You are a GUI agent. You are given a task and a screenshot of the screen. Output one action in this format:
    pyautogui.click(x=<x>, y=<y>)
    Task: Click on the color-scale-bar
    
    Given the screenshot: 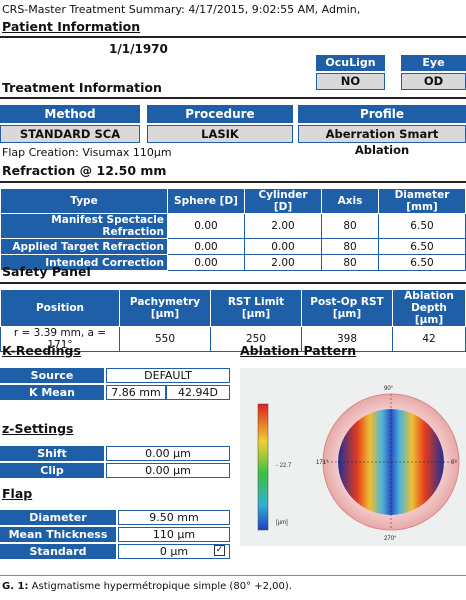 What is the action you would take?
    pyautogui.click(x=263, y=467)
    